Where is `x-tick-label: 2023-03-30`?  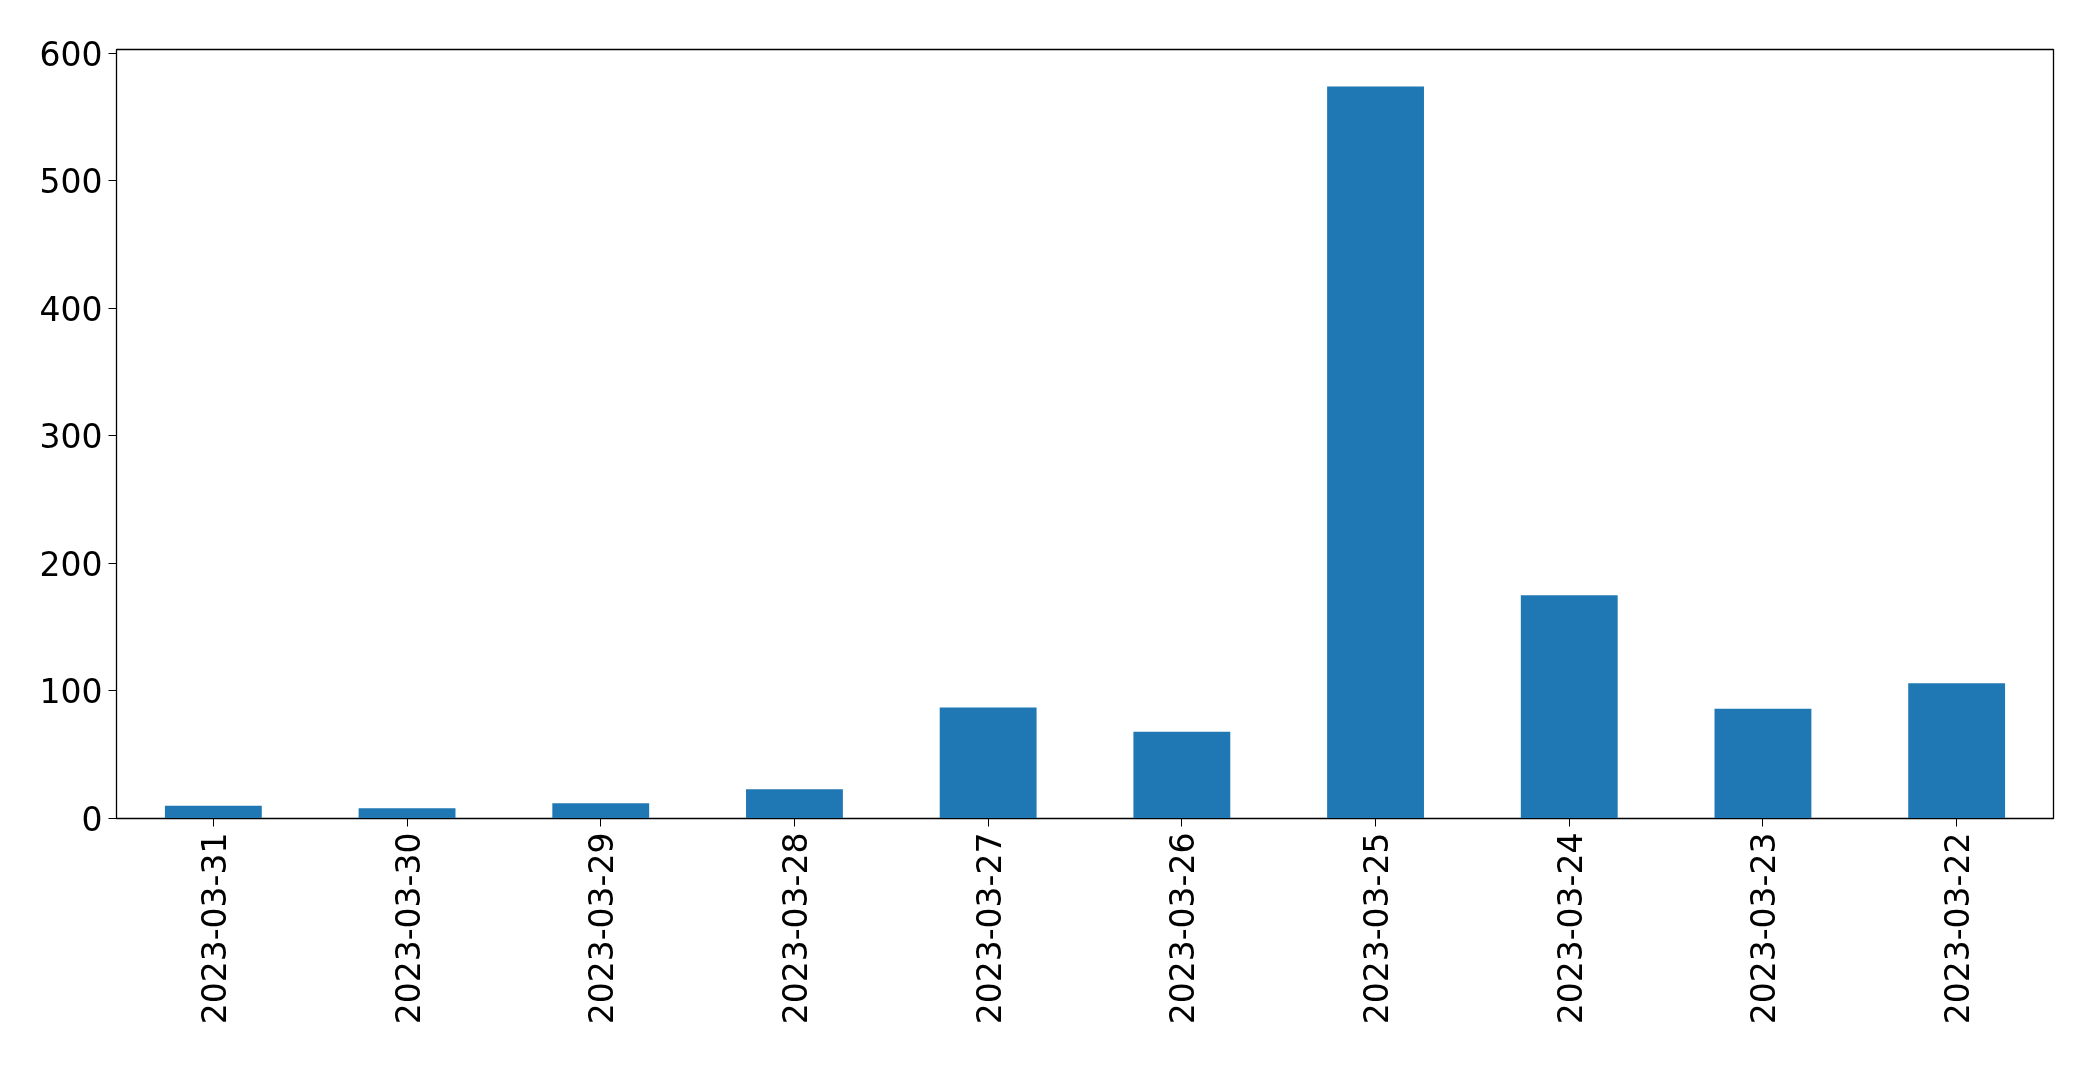
x-tick-label: 2023-03-30 is located at coordinates (408, 928).